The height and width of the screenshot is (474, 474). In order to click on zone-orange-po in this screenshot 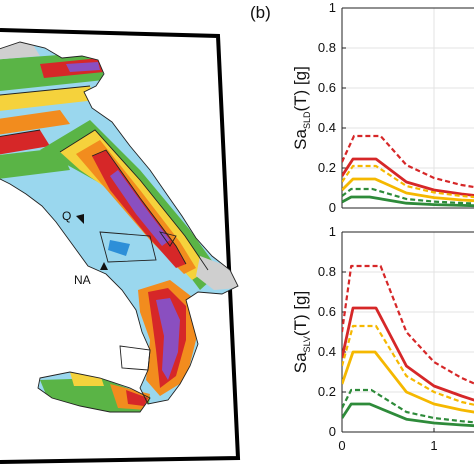, I will do `click(35, 123)`.